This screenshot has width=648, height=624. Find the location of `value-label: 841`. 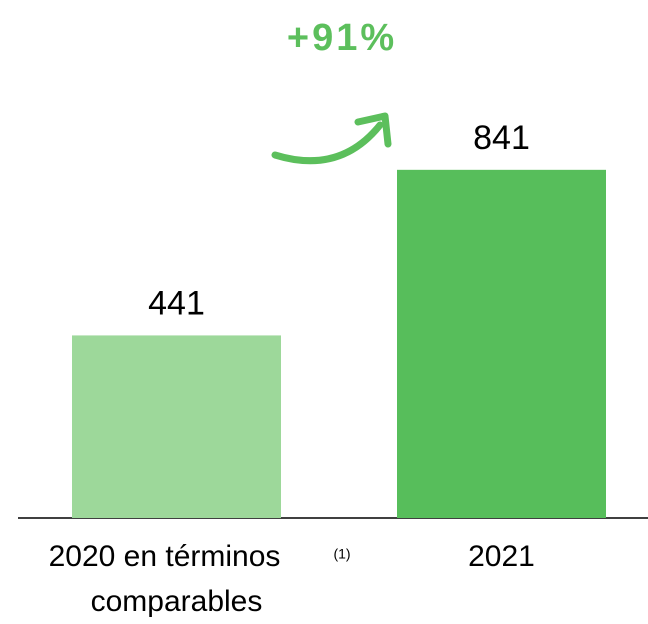

value-label: 841 is located at coordinates (501, 138).